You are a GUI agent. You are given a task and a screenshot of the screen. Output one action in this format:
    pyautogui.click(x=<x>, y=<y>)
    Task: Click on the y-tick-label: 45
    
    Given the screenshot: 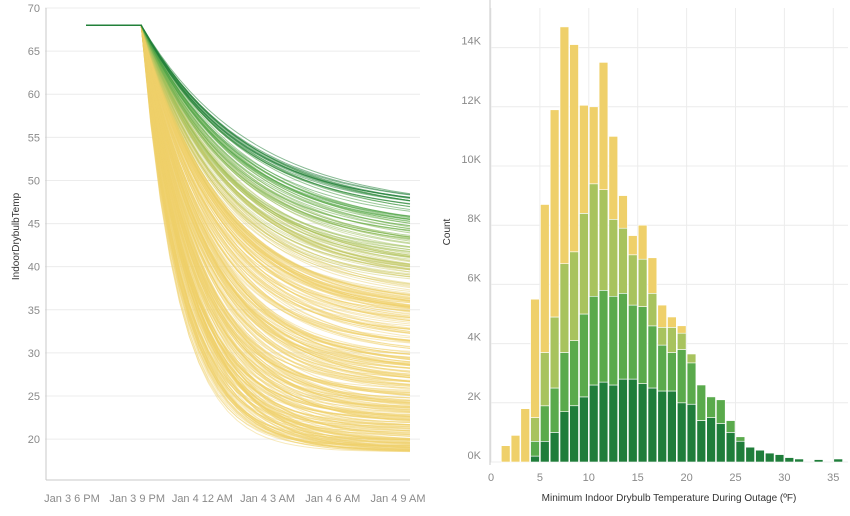 What is the action you would take?
    pyautogui.click(x=34, y=225)
    